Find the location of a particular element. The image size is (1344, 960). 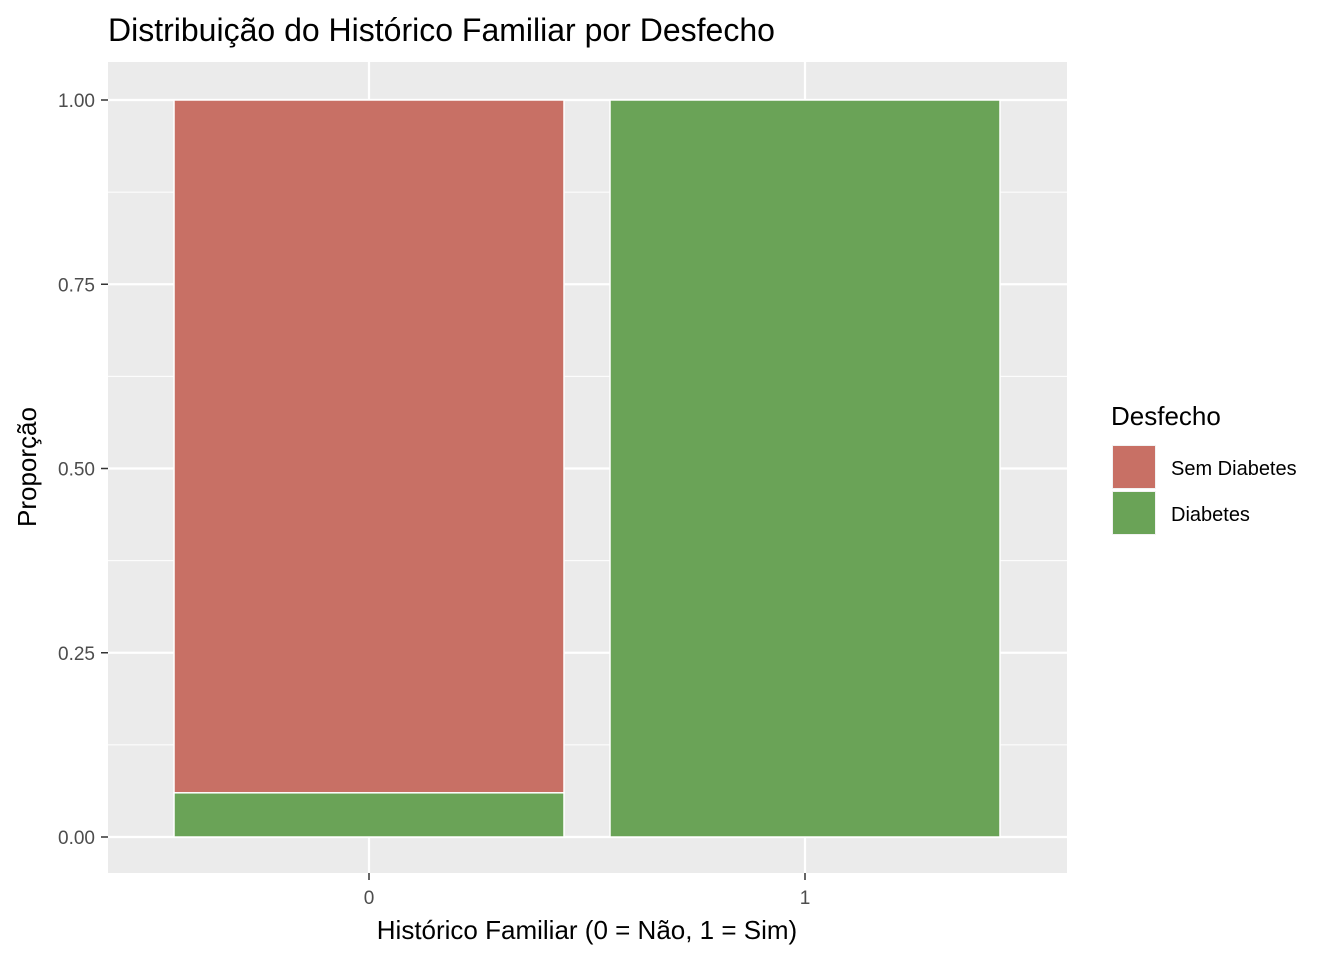

x-tick-label: 1 is located at coordinates (805, 898).